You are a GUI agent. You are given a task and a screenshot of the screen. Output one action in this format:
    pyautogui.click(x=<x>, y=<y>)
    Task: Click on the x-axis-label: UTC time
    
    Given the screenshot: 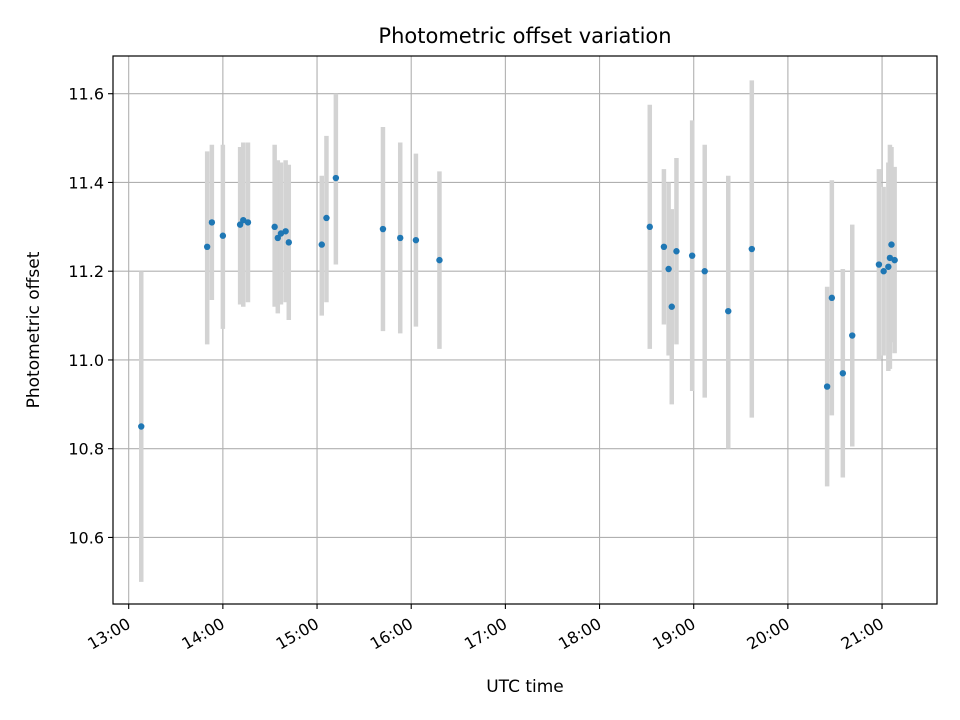 What is the action you would take?
    pyautogui.click(x=525, y=687)
    